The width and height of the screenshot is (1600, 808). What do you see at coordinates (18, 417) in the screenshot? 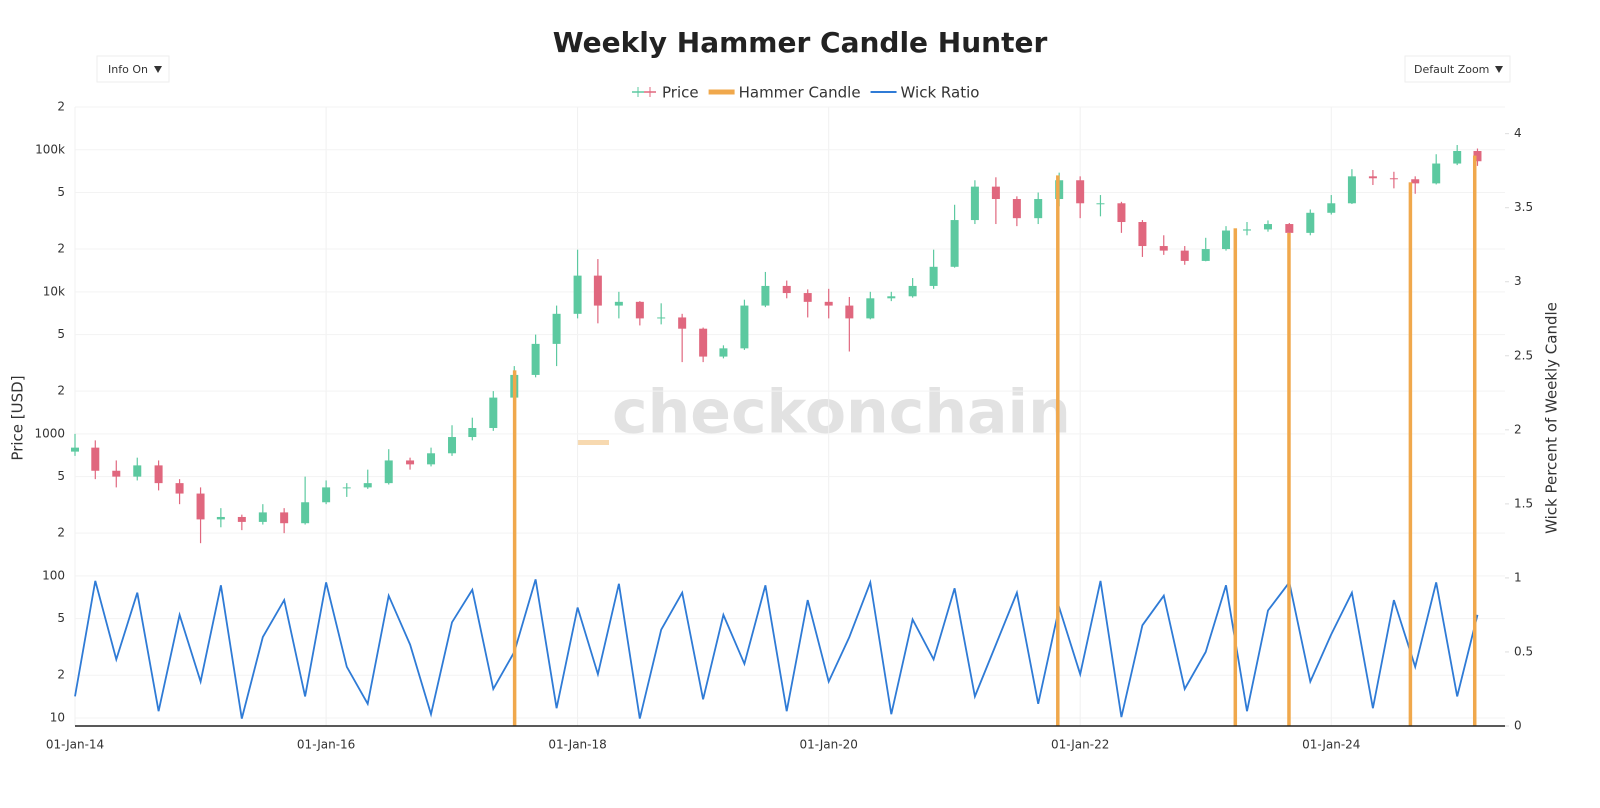
I see `y-axis-title: Price [USD]` at bounding box center [18, 417].